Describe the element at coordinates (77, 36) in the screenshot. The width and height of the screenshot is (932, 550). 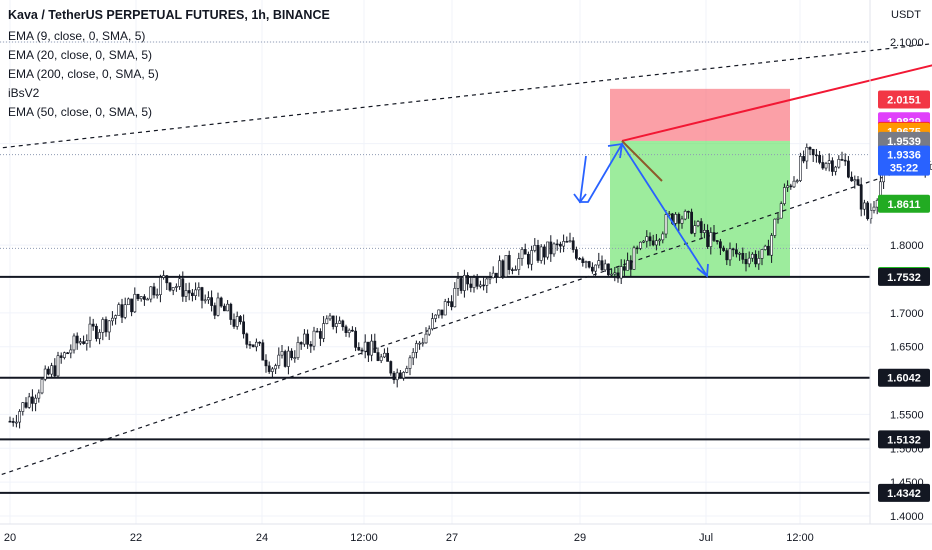
I see `indicator-ema9: EMA (9, close, 0, SMA, 5)` at that location.